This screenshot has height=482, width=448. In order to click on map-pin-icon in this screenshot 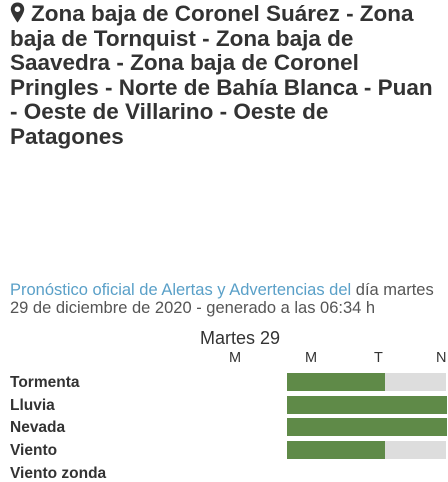, I will do `click(17, 12)`.